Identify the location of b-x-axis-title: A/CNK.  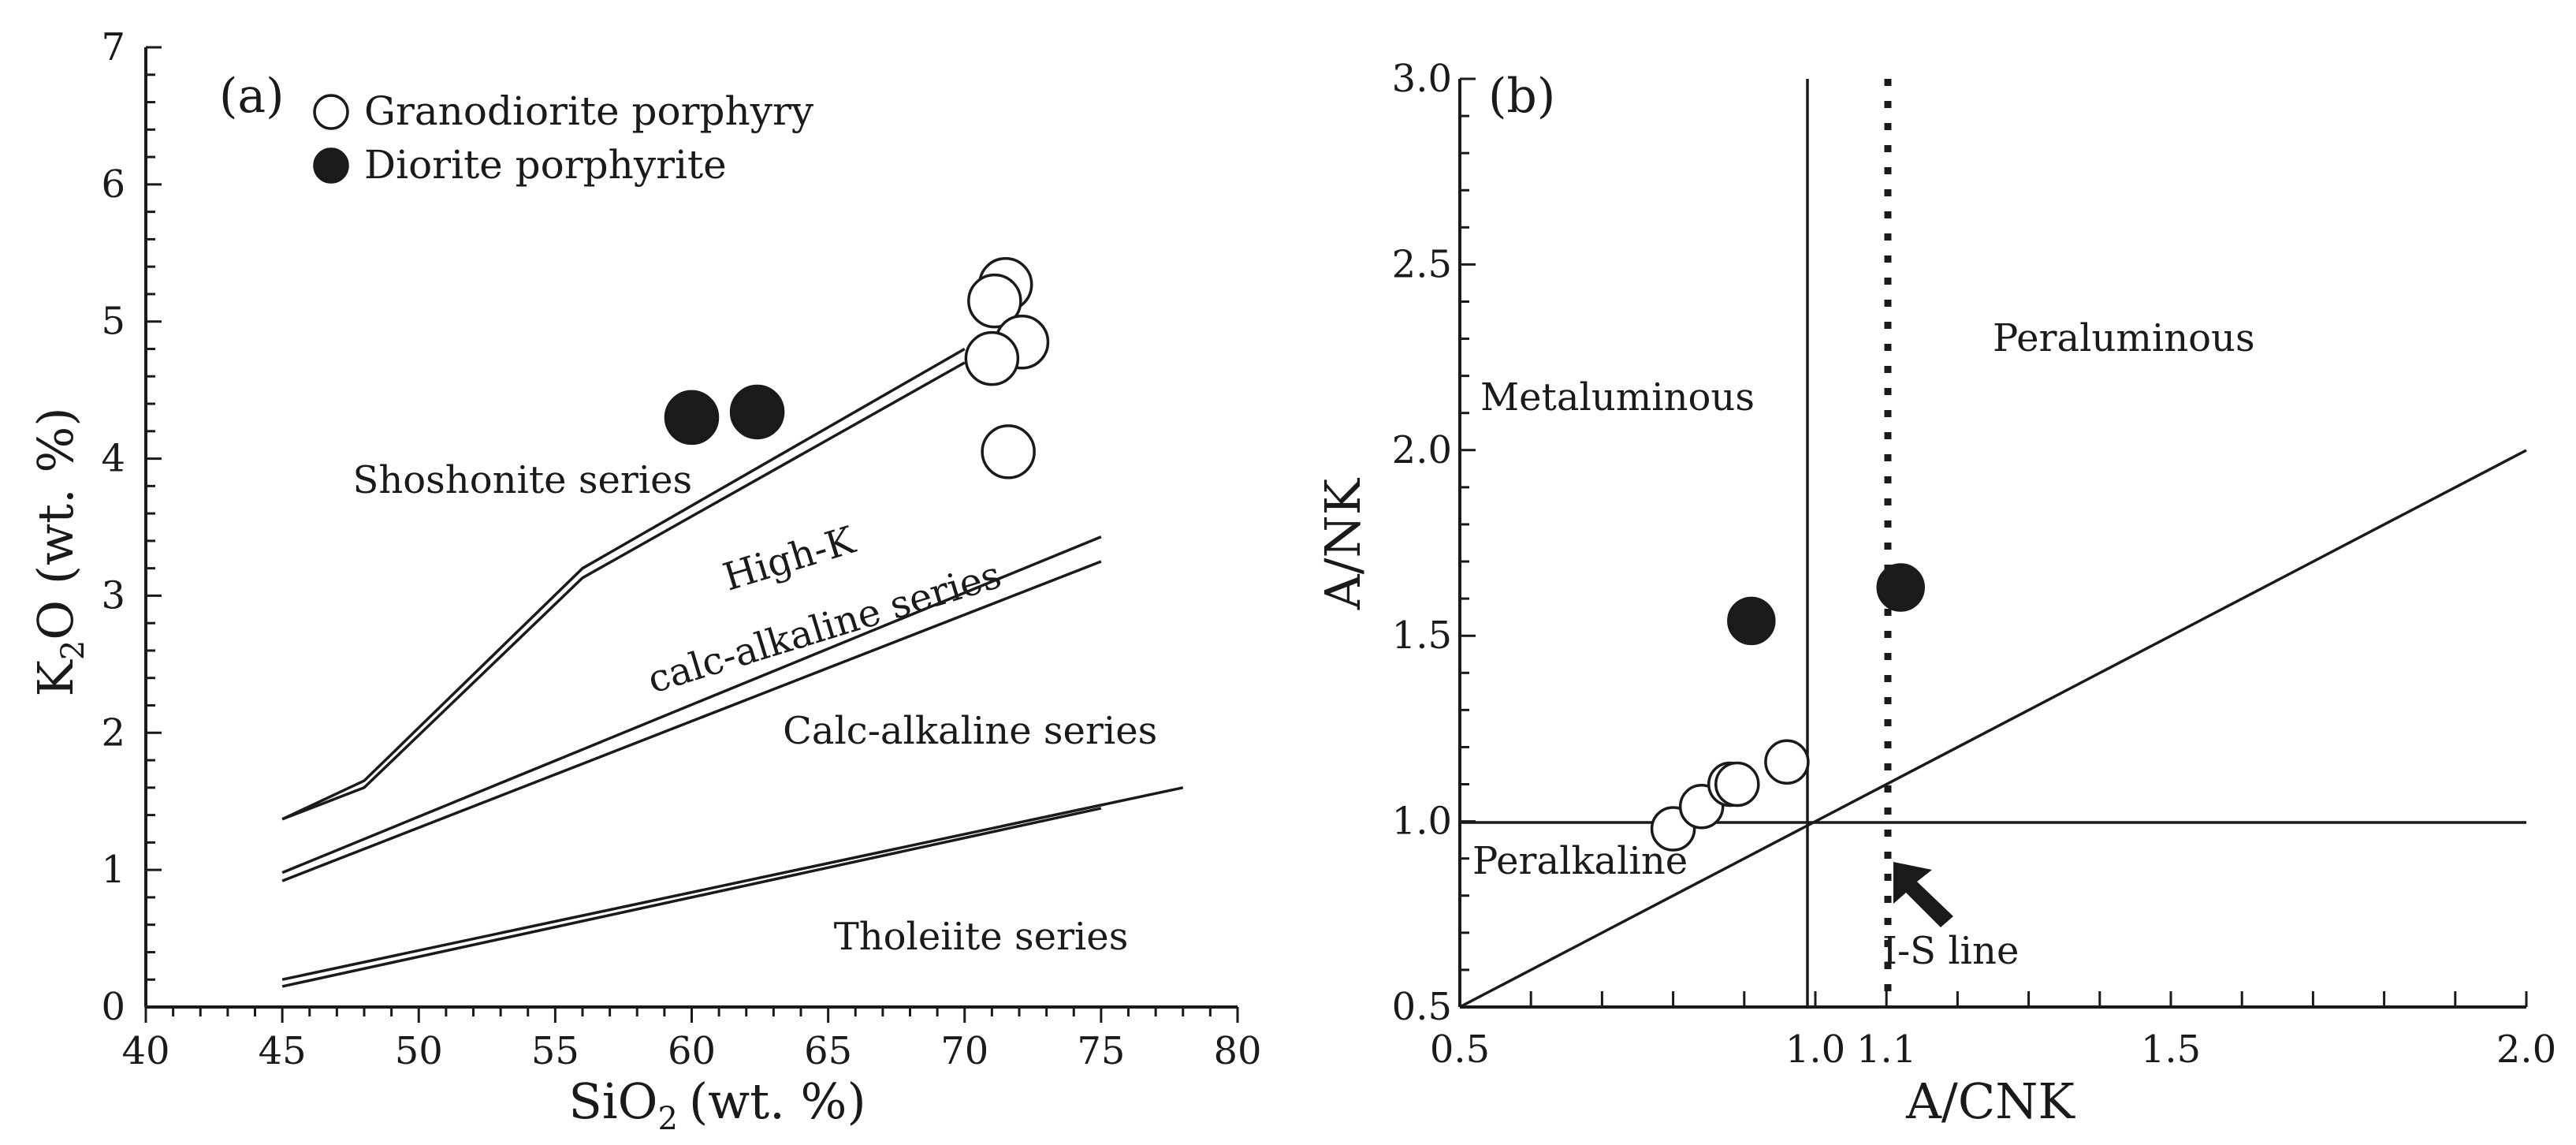
(1990, 1101).